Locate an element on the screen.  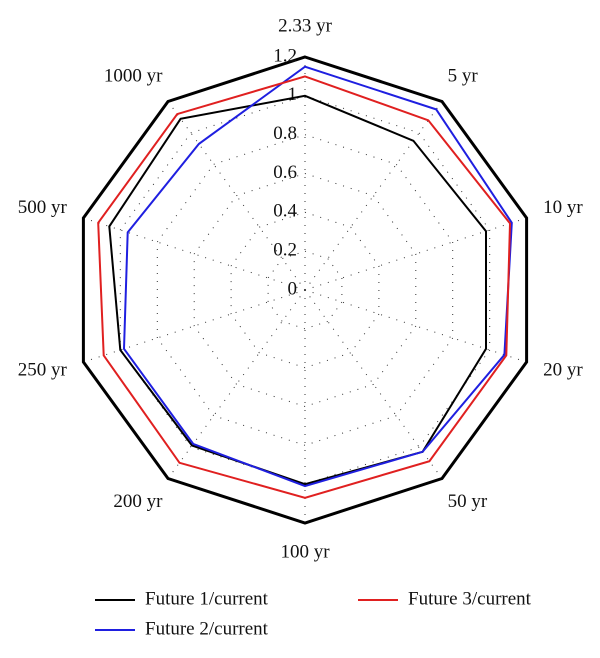
tick-label: 1.2 is located at coordinates (285, 55).